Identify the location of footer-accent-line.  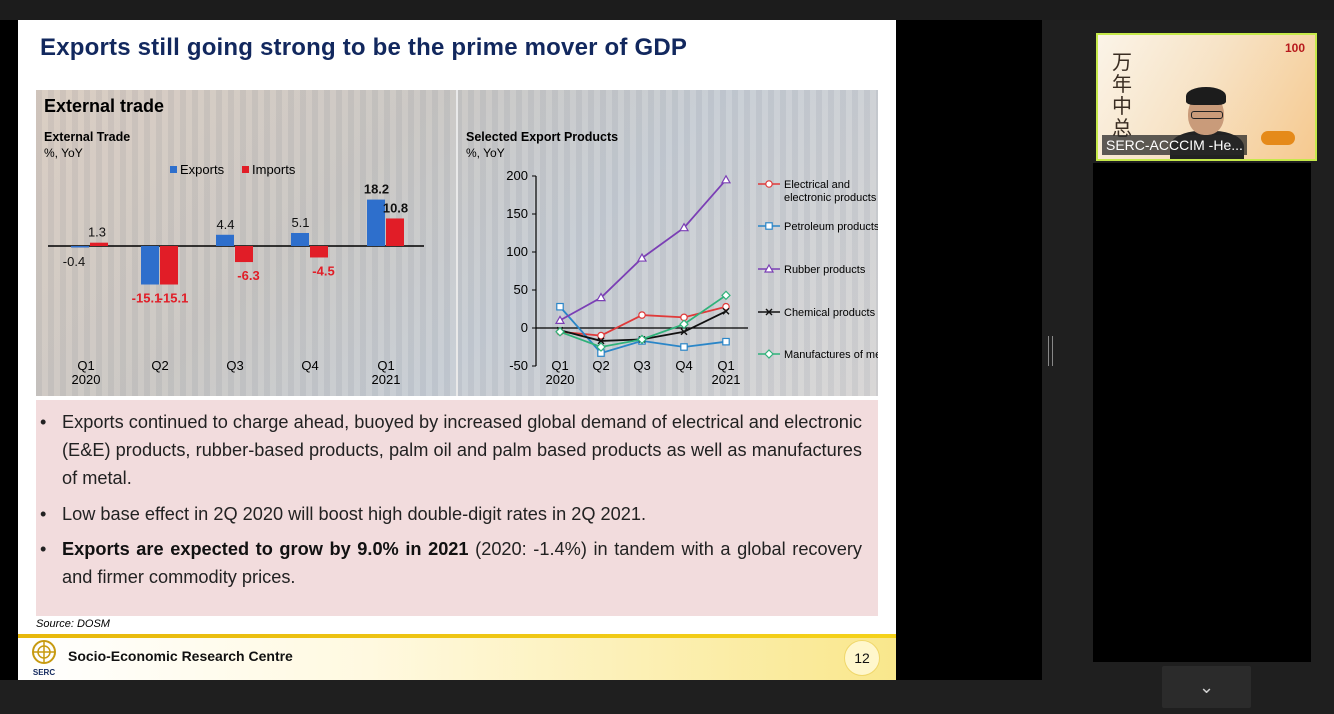
(457, 636).